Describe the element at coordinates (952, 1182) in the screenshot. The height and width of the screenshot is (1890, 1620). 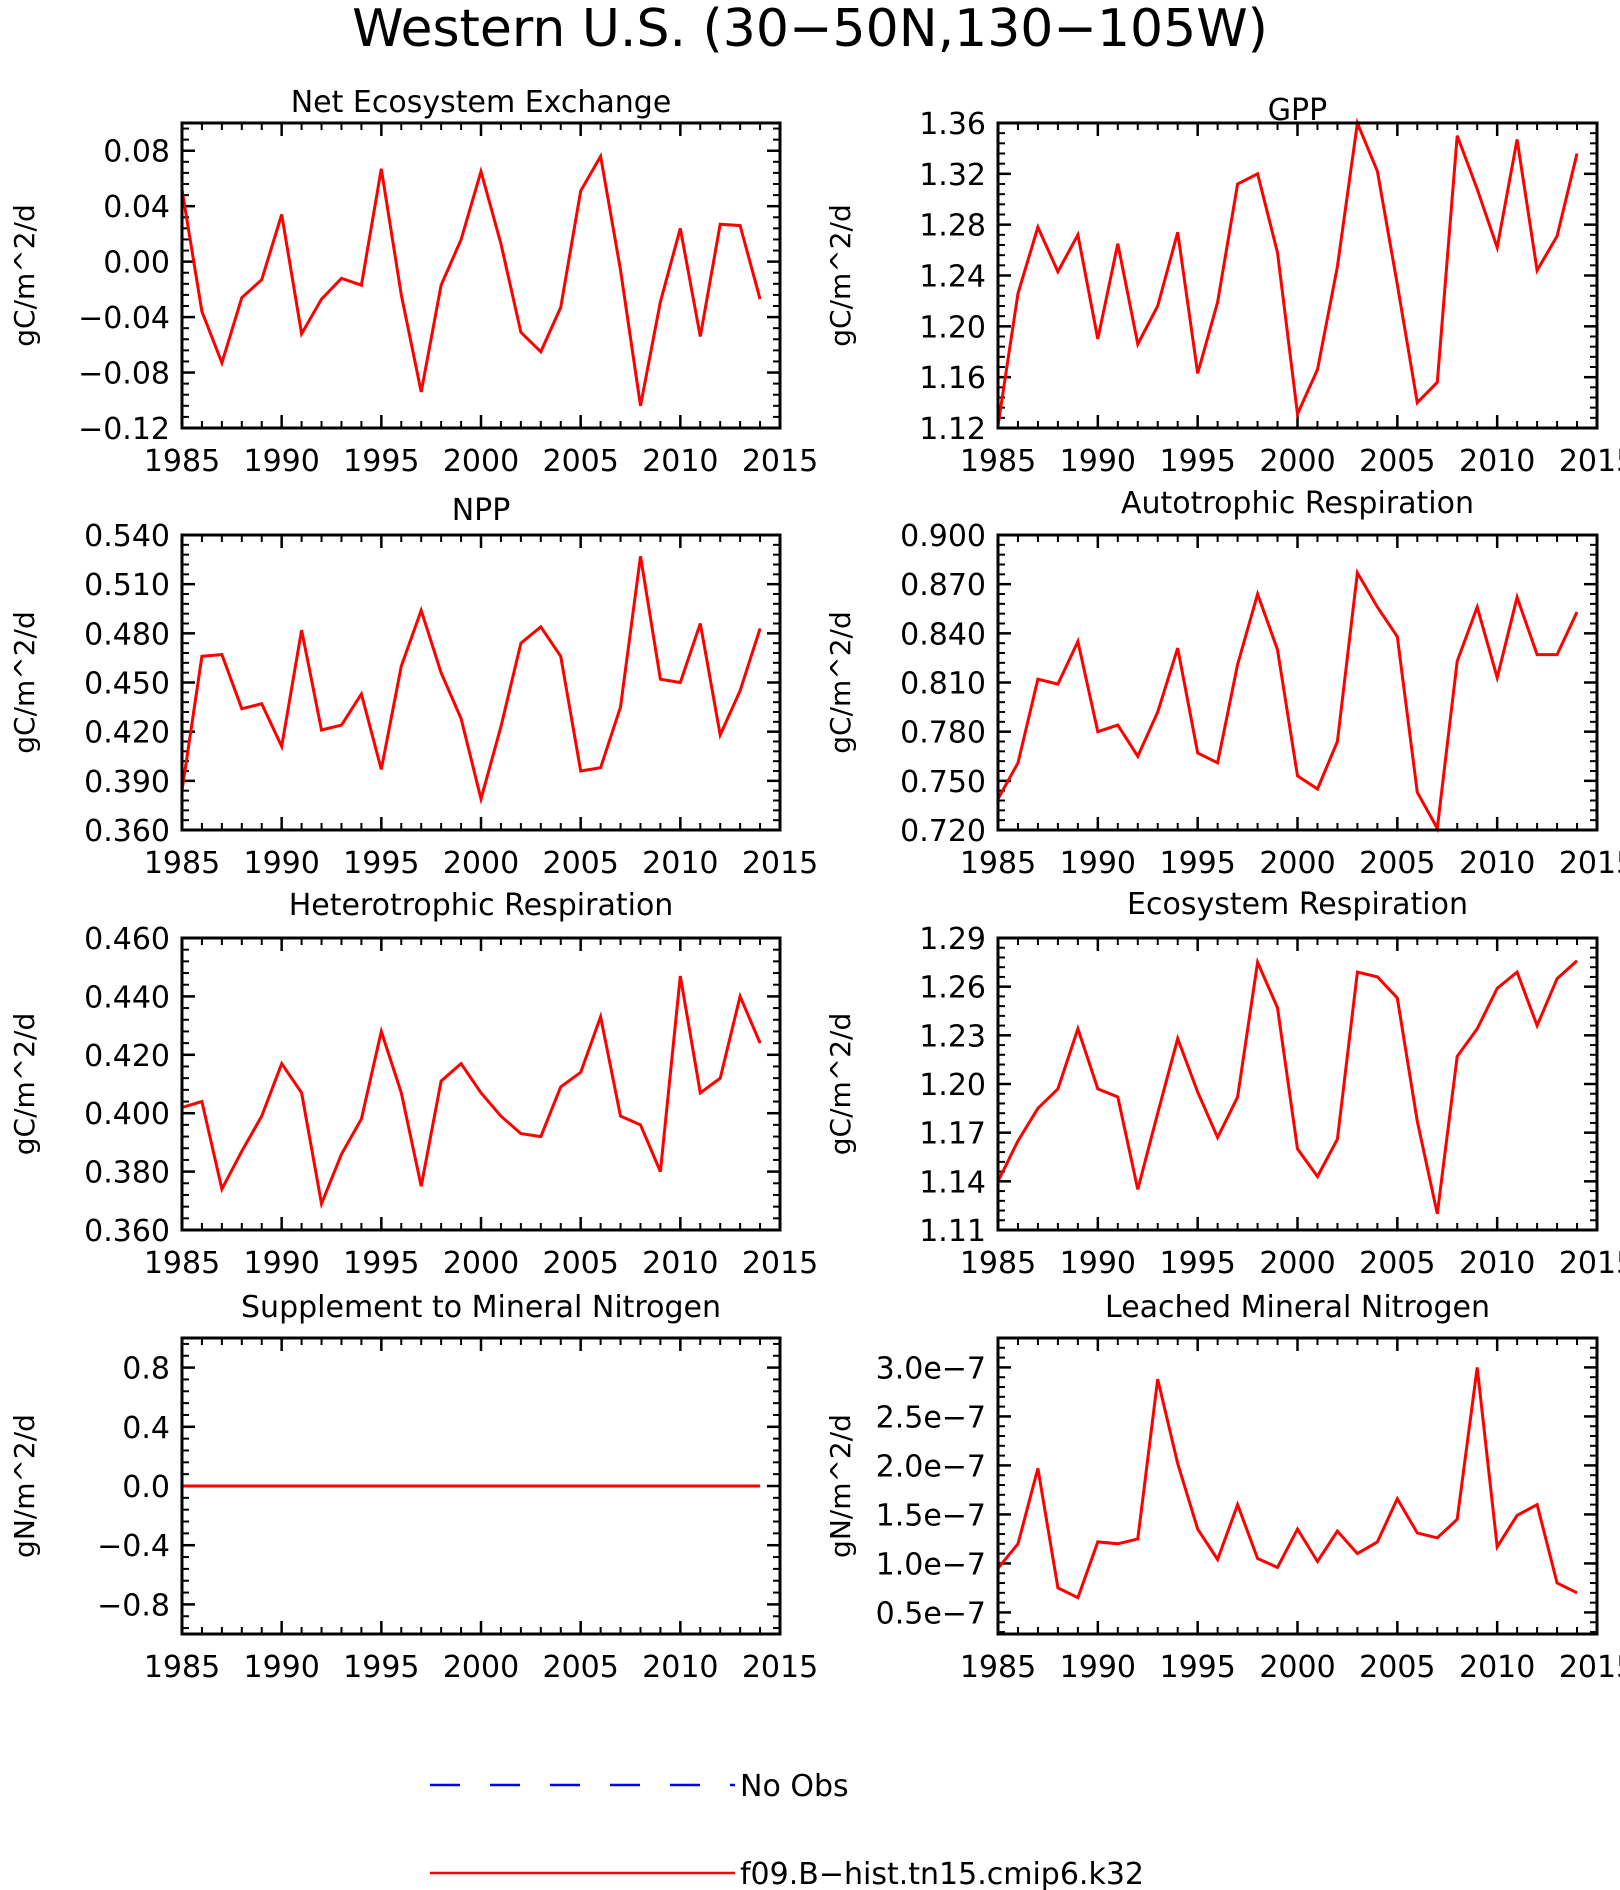
I see `y-tick-label: 1.14` at that location.